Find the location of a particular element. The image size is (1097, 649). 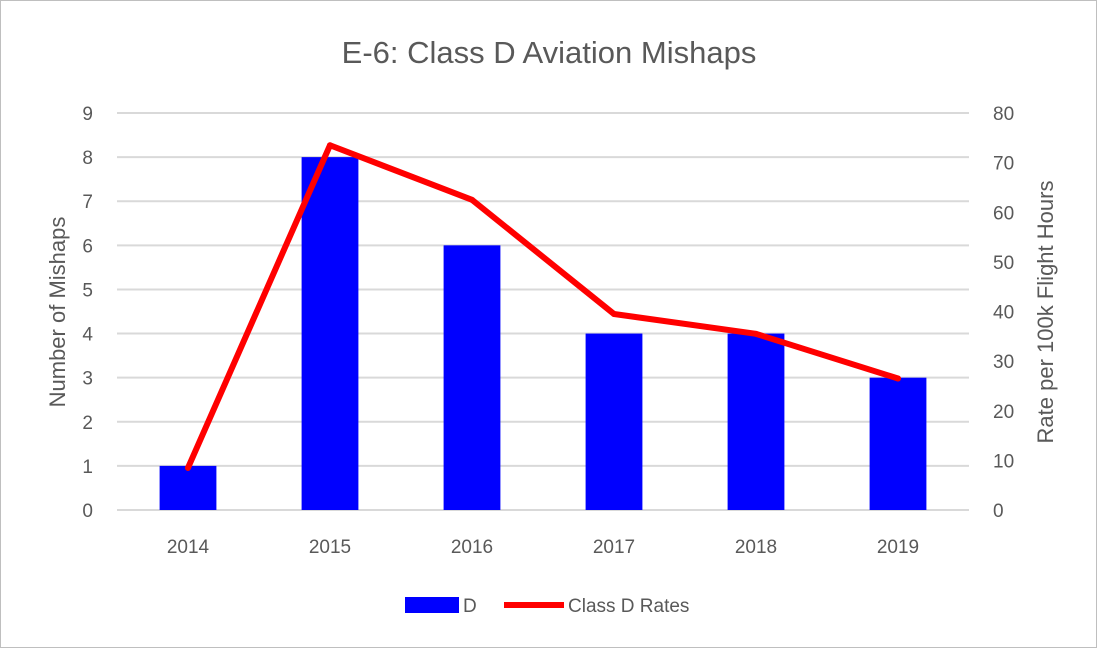

y-tick-label: 2 is located at coordinates (87, 423).